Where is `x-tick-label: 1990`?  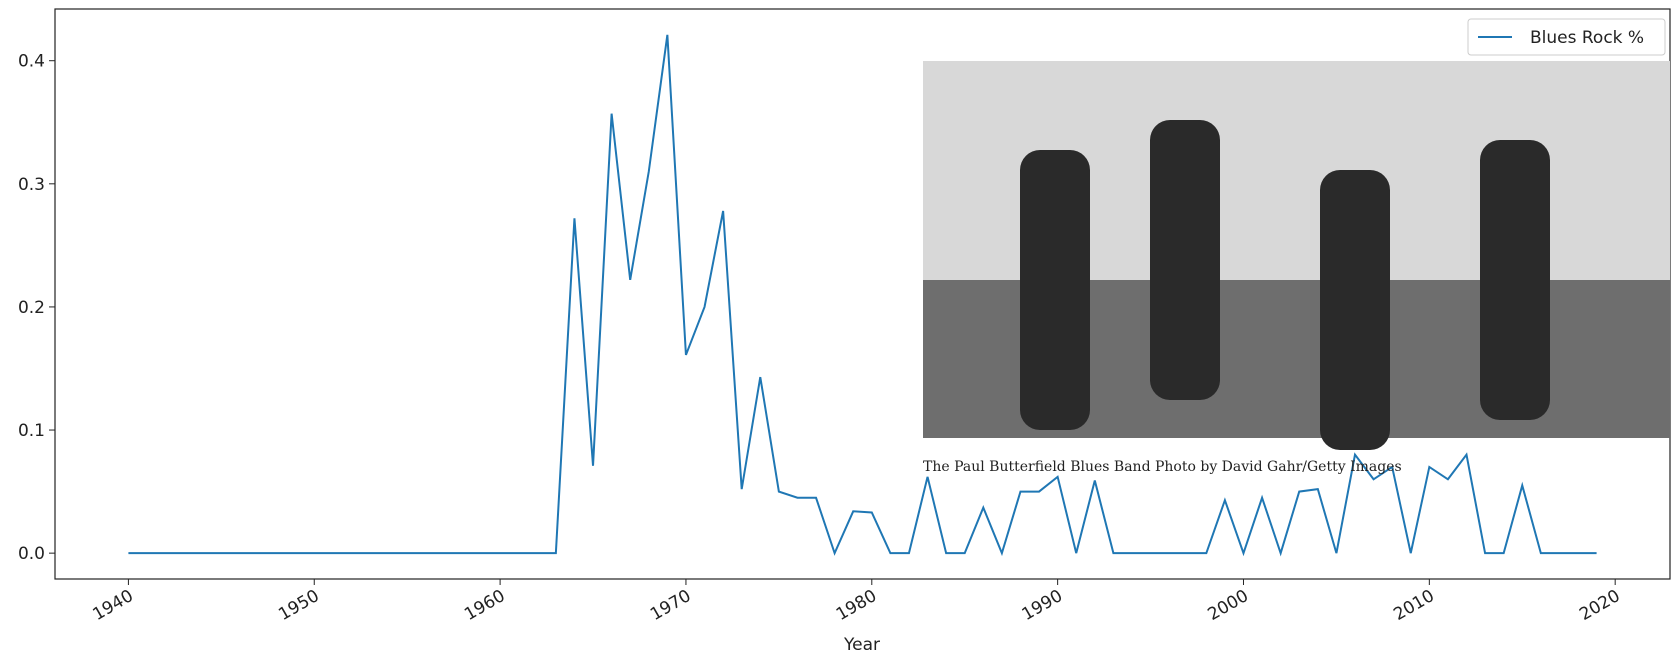
x-tick-label: 1990 is located at coordinates (1042, 605).